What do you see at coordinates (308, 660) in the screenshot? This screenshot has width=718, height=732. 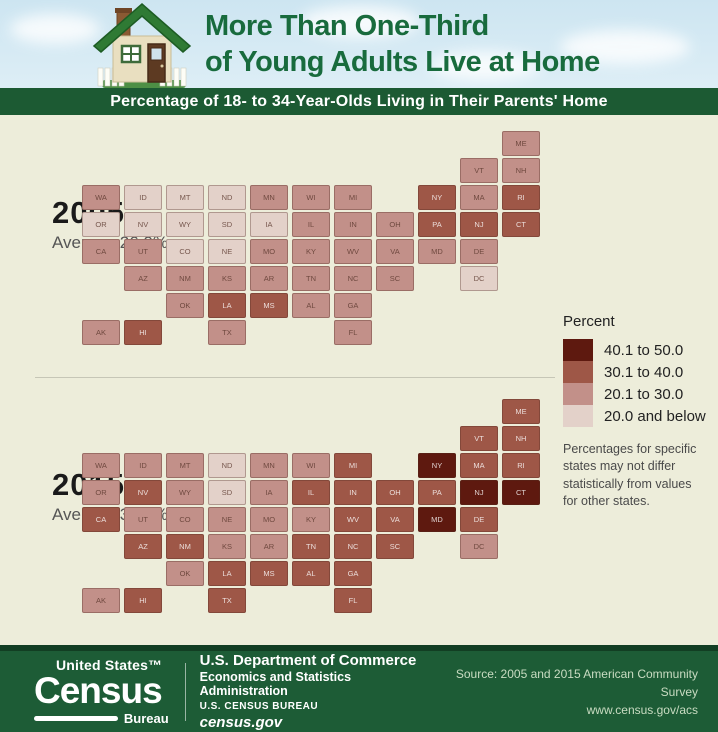 I see `footer-department: U.S. Department of Commerce` at bounding box center [308, 660].